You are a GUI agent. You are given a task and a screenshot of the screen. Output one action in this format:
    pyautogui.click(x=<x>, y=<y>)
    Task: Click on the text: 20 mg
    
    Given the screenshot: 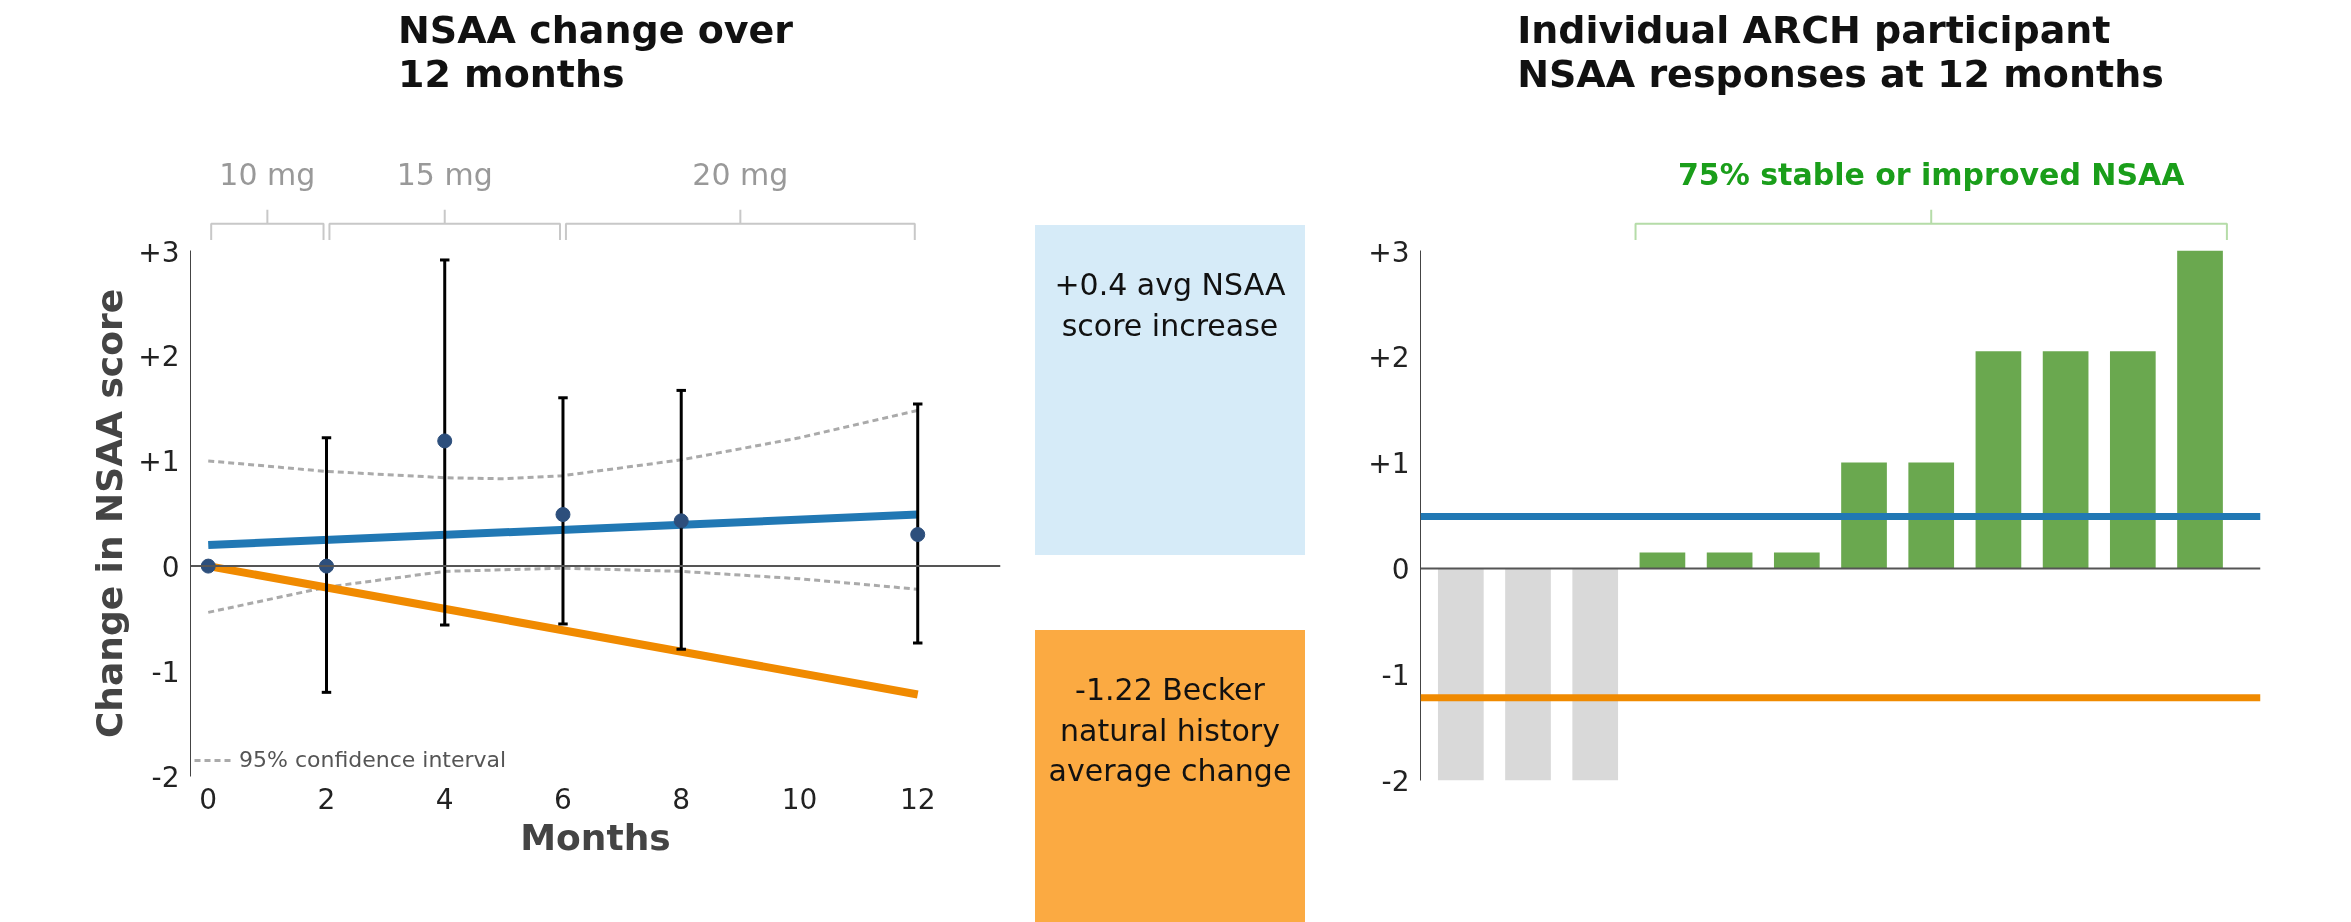 What is the action you would take?
    pyautogui.click(x=740, y=174)
    